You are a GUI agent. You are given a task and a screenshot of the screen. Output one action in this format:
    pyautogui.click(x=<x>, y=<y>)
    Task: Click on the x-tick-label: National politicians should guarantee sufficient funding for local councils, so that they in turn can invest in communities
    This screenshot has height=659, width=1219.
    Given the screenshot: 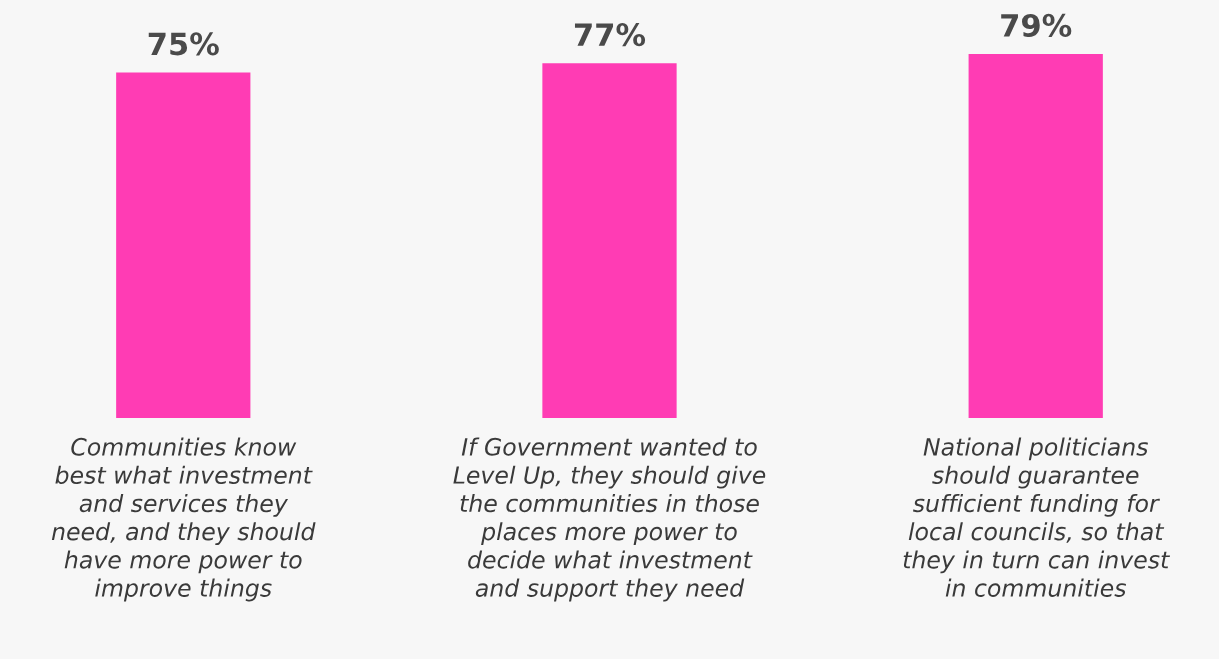 What is the action you would take?
    pyautogui.click(x=1037, y=517)
    